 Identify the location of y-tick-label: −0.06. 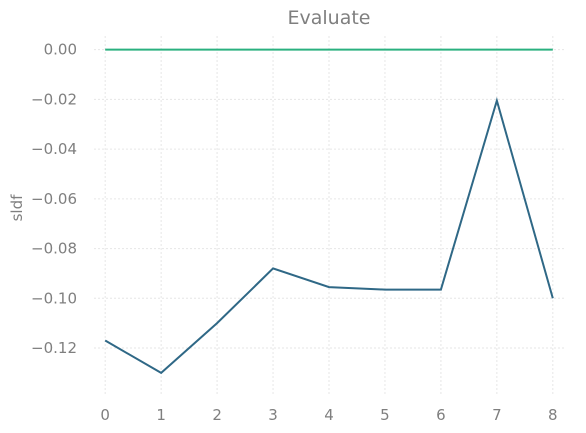
(54, 199).